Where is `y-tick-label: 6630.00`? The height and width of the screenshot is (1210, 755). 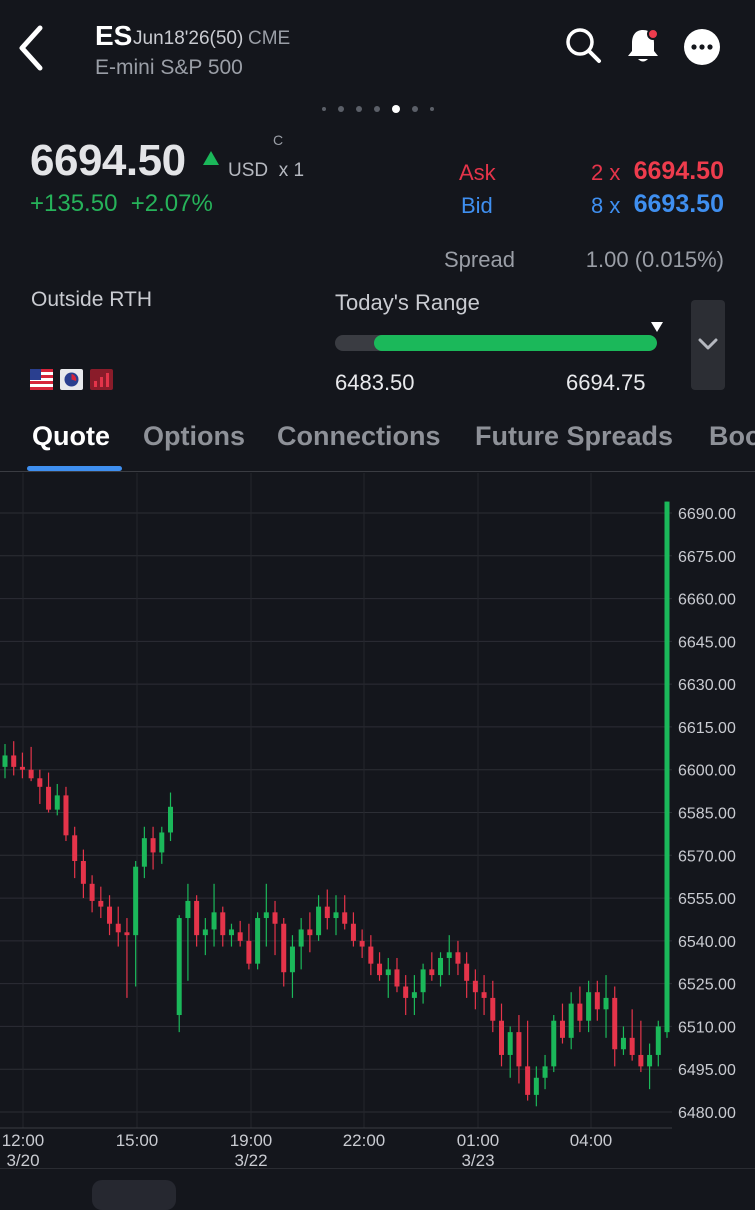
y-tick-label: 6630.00 is located at coordinates (707, 685).